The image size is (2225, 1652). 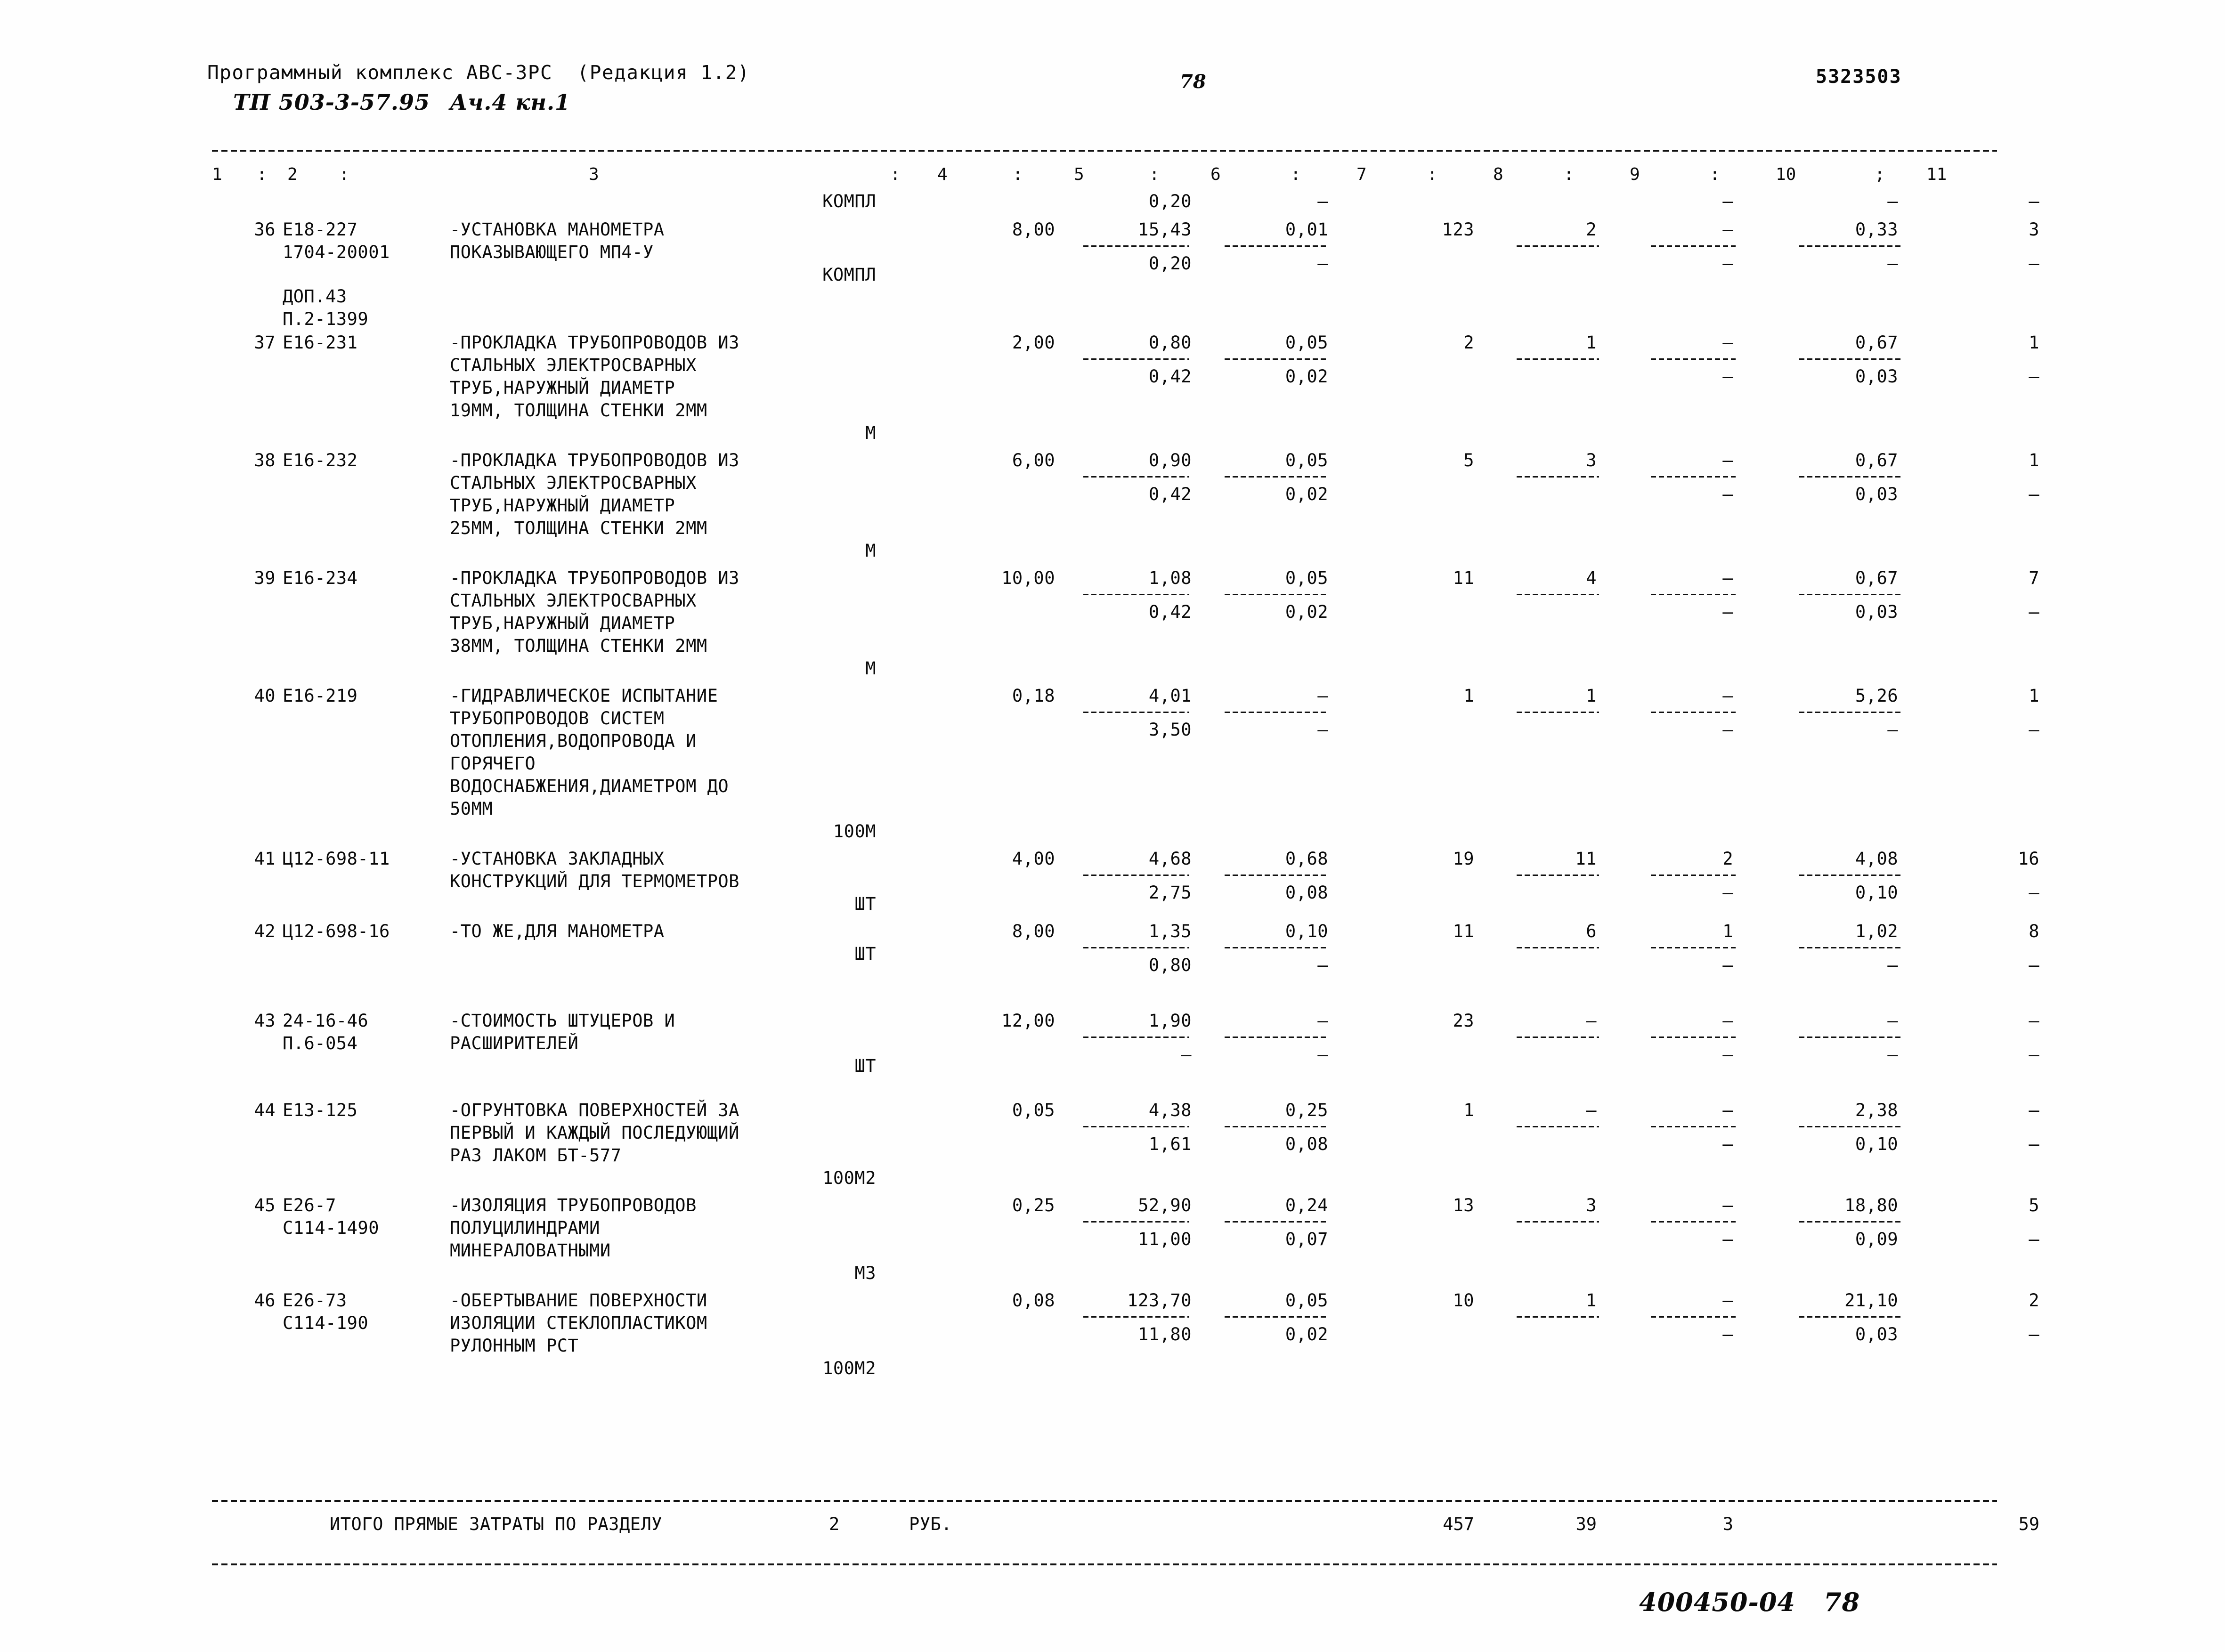 I want to click on total-value-col9: 3, so click(x=1727, y=1524).